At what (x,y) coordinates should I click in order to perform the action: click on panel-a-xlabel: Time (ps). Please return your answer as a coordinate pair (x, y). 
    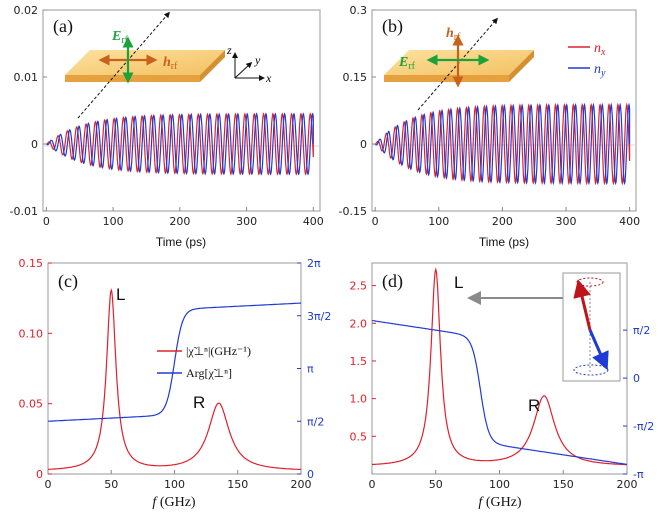
    Looking at the image, I should click on (181, 242).